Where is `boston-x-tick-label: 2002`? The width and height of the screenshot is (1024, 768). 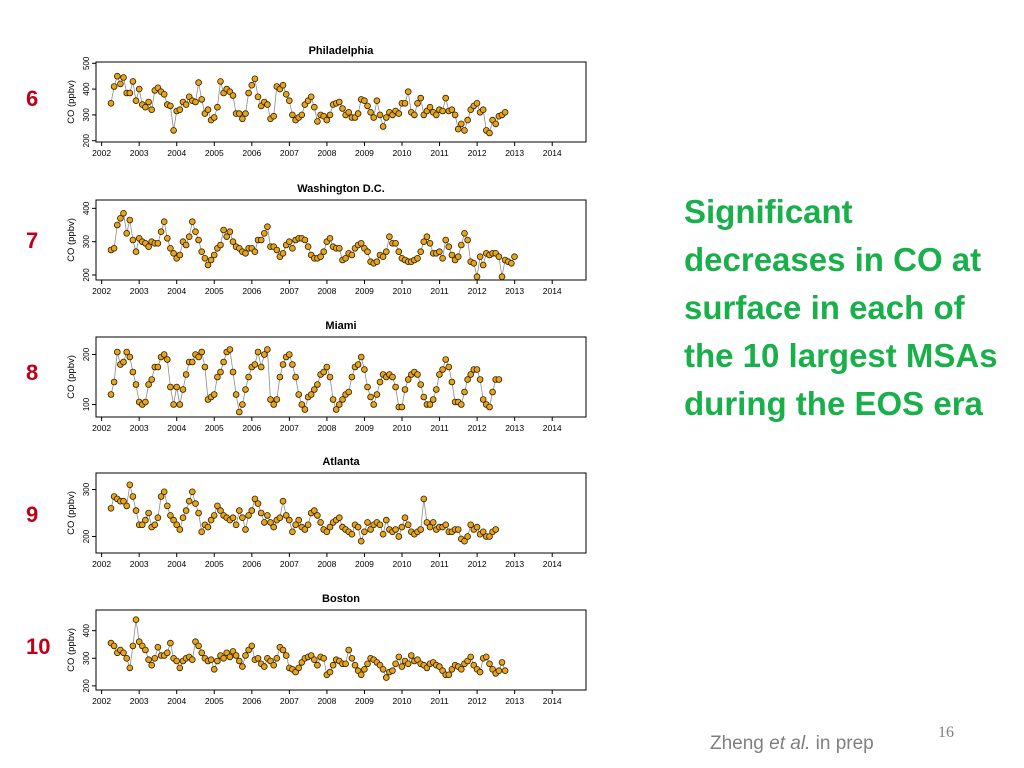 boston-x-tick-label: 2002 is located at coordinates (101, 701).